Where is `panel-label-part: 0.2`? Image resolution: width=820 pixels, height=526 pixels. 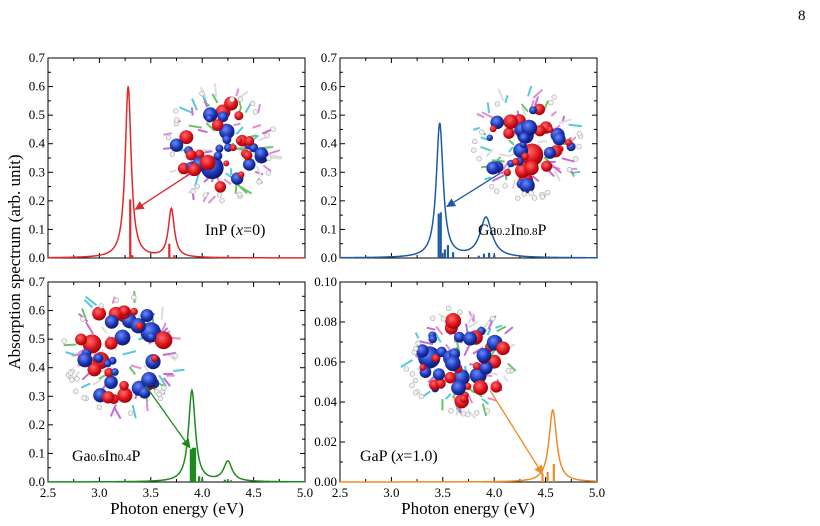
panel-label-part: 0.2 is located at coordinates (504, 232).